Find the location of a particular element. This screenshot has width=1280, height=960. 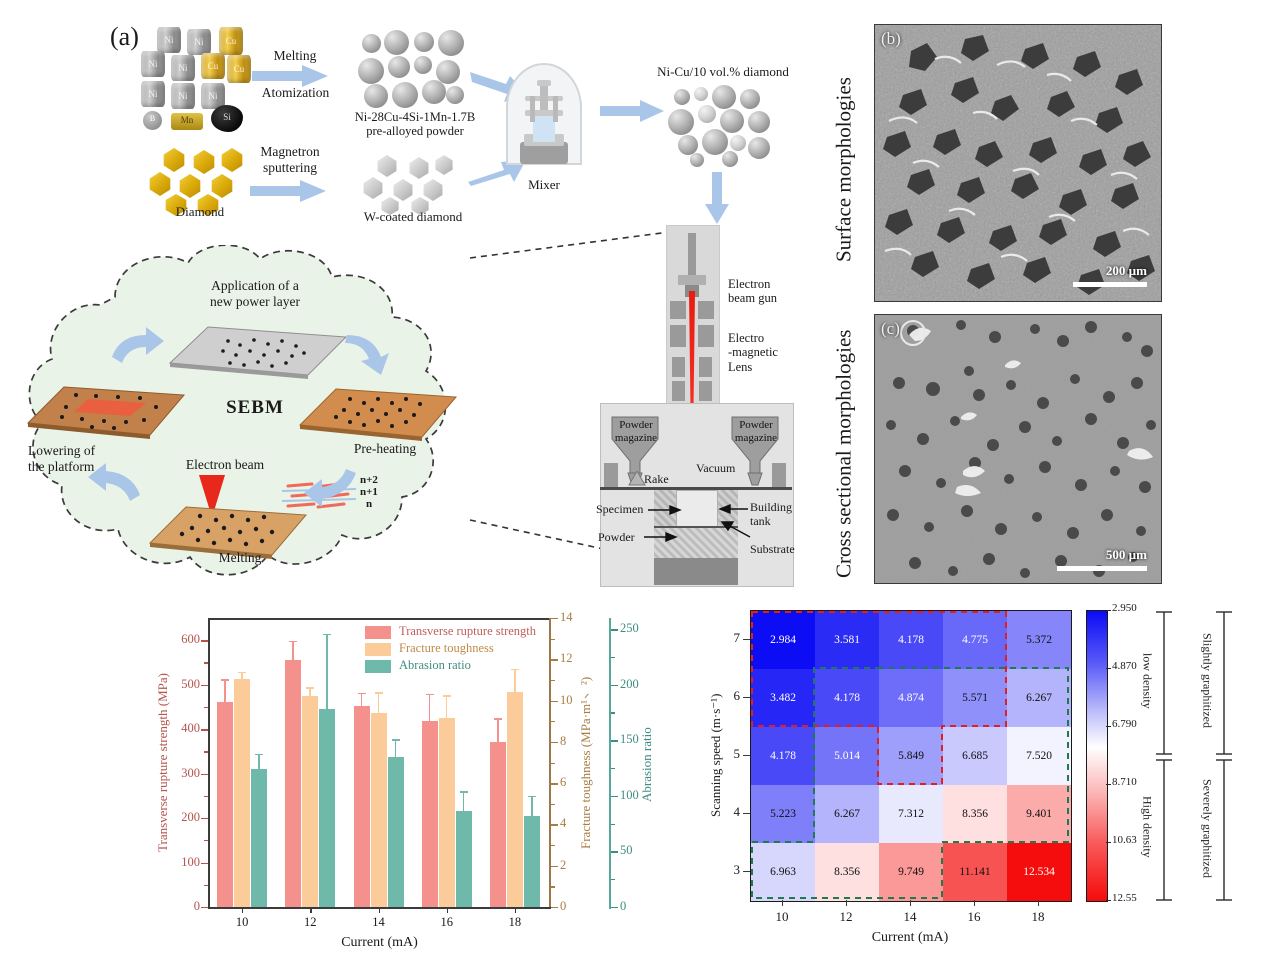

y-tick-label: 12 is located at coordinates (566, 658).